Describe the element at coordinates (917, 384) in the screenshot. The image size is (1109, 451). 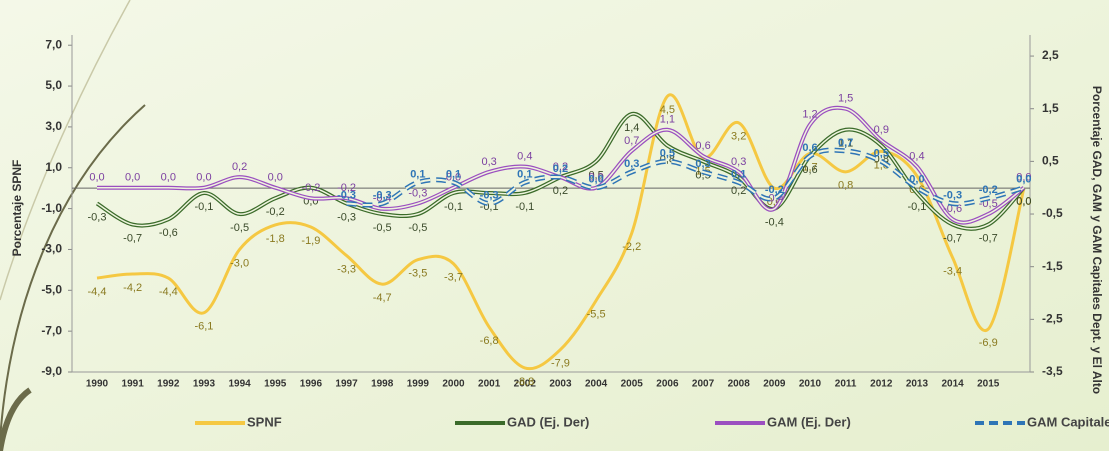
I see `x-tick-label: 2013` at that location.